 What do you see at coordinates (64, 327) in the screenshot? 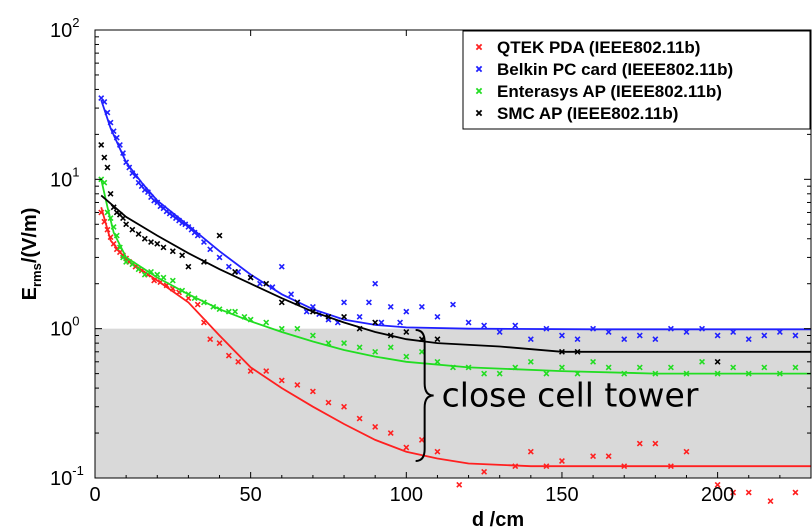
I see `y-tick-label: 10⁰` at bounding box center [64, 327].